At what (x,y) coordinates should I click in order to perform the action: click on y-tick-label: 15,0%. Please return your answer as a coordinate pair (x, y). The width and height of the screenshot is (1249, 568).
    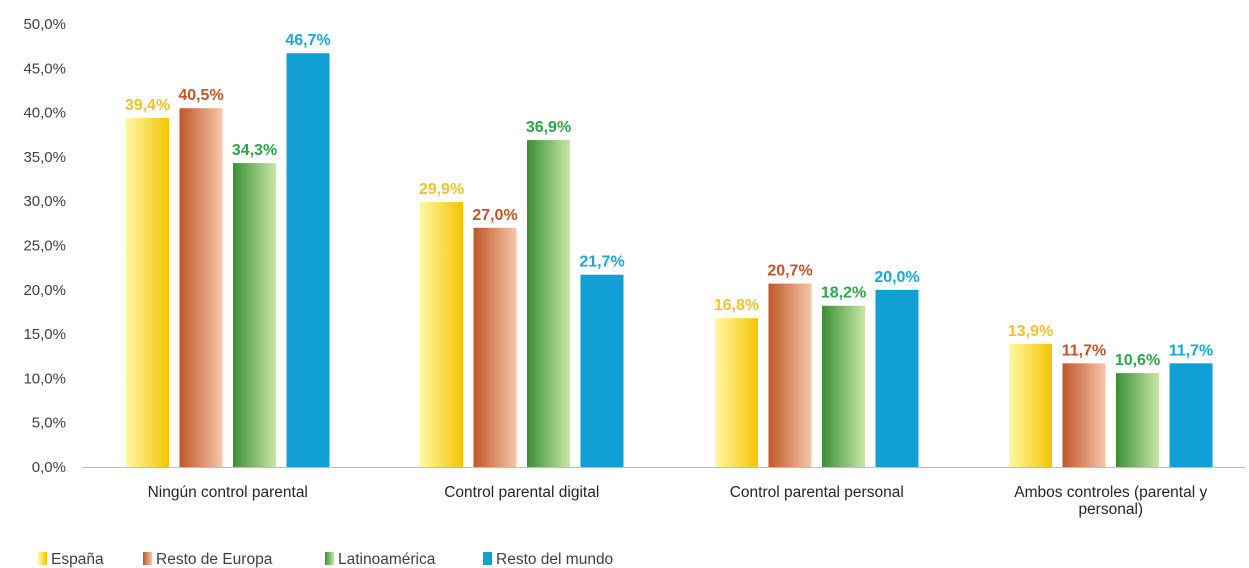
    Looking at the image, I should click on (44, 334).